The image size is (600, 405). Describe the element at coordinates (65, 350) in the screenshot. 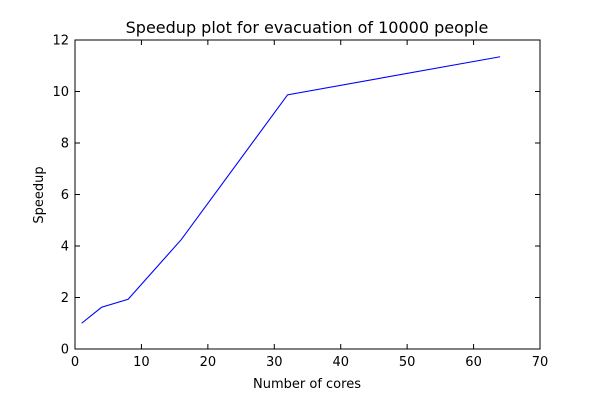

I see `y-tick-label: 0` at that location.